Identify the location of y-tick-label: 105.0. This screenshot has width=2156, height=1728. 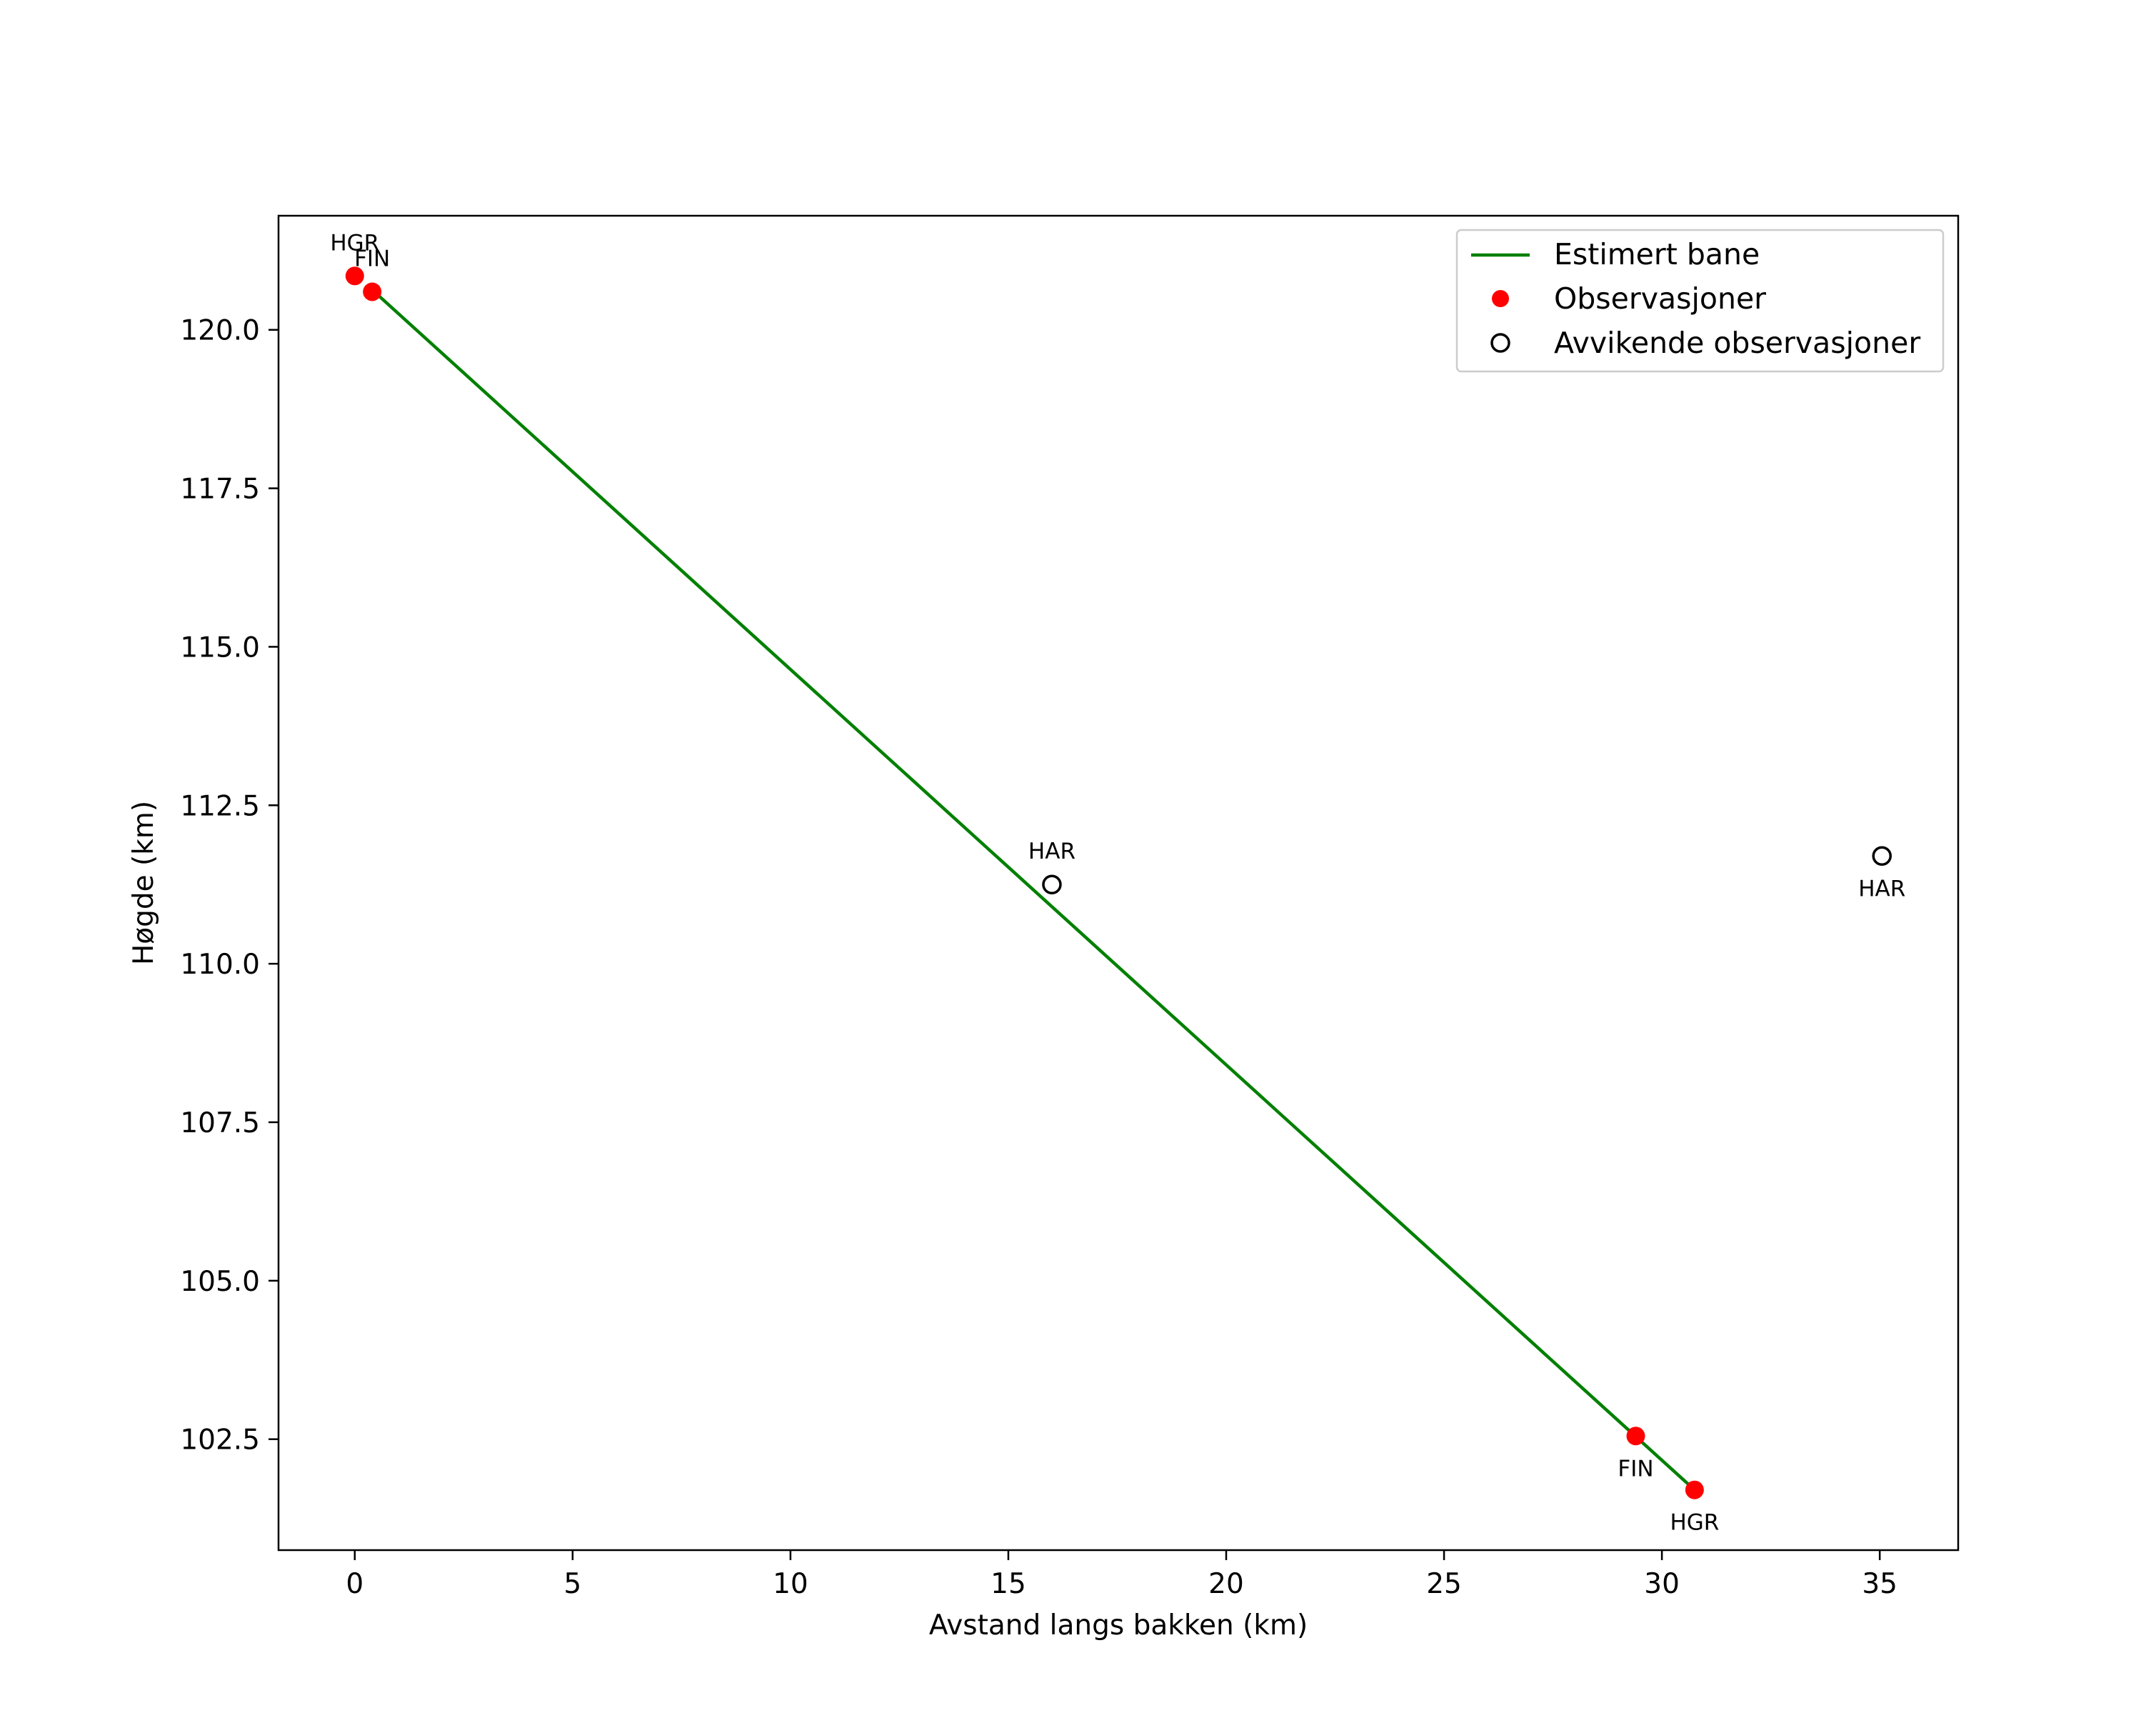
(220, 1282).